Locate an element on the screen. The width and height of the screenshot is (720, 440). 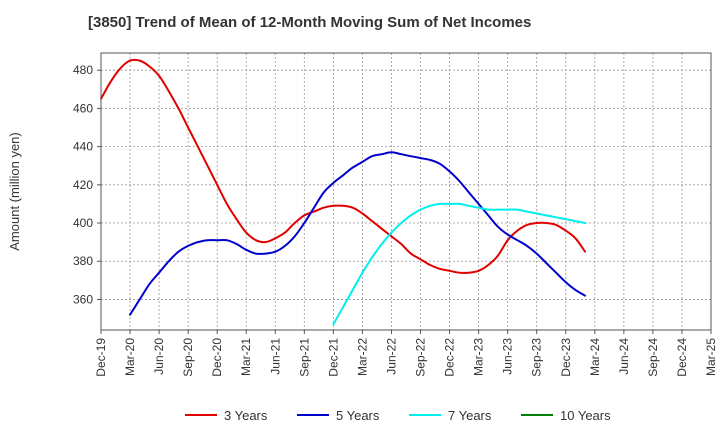
legend-label-10-years: 10 Years is located at coordinates (585, 415).